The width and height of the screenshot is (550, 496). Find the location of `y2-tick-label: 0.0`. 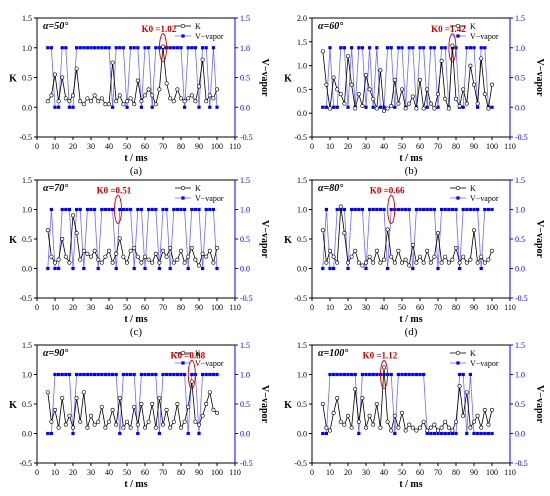

y2-tick-label: 0.0 is located at coordinates (520, 107).